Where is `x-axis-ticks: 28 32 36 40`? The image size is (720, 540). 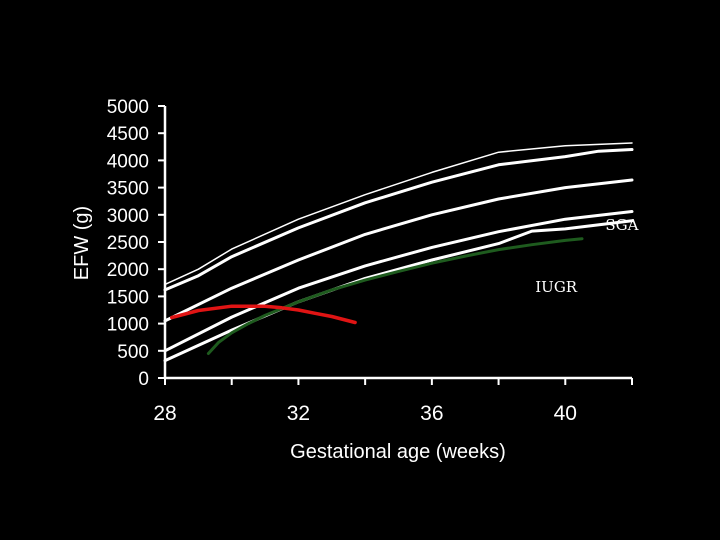
x-axis-ticks: 28 32 36 40 is located at coordinates (393, 401).